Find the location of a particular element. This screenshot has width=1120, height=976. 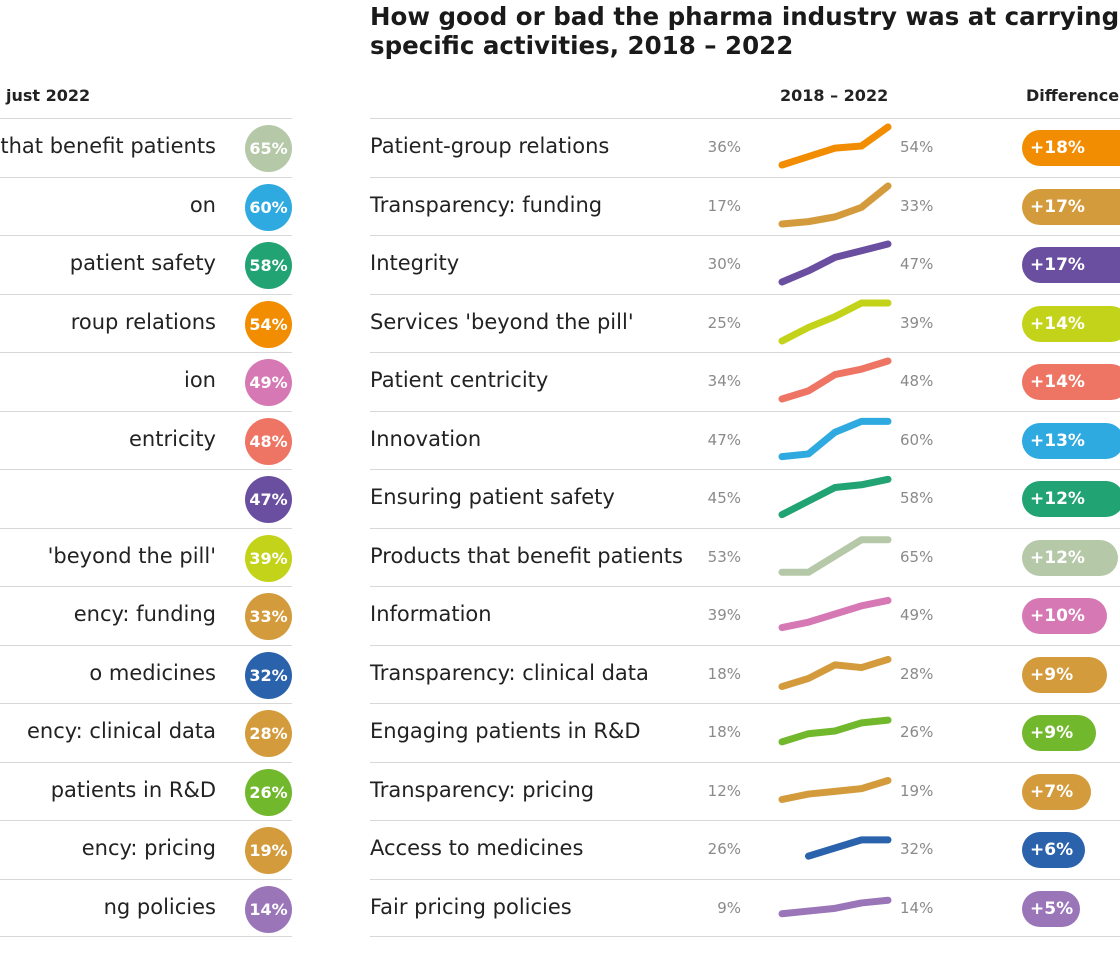

start-value-label: 53% is located at coordinates (724, 556).